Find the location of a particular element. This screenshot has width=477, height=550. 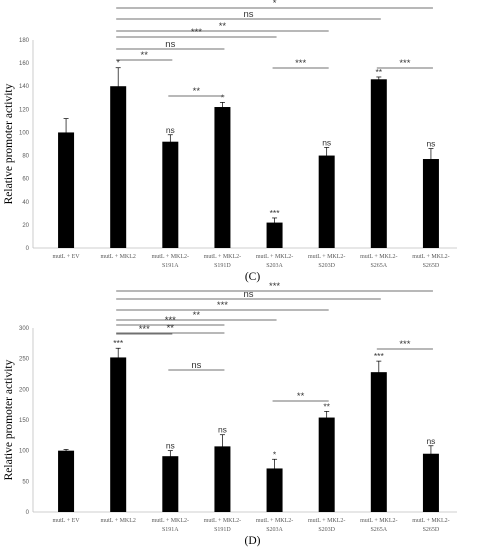

y-tick-label: 180 is located at coordinates (24, 41).